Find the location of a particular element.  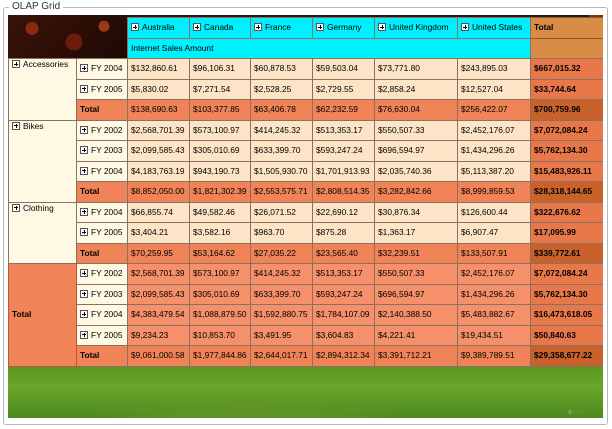

row-total-cell: $16,473,618.05 is located at coordinates (566, 315).